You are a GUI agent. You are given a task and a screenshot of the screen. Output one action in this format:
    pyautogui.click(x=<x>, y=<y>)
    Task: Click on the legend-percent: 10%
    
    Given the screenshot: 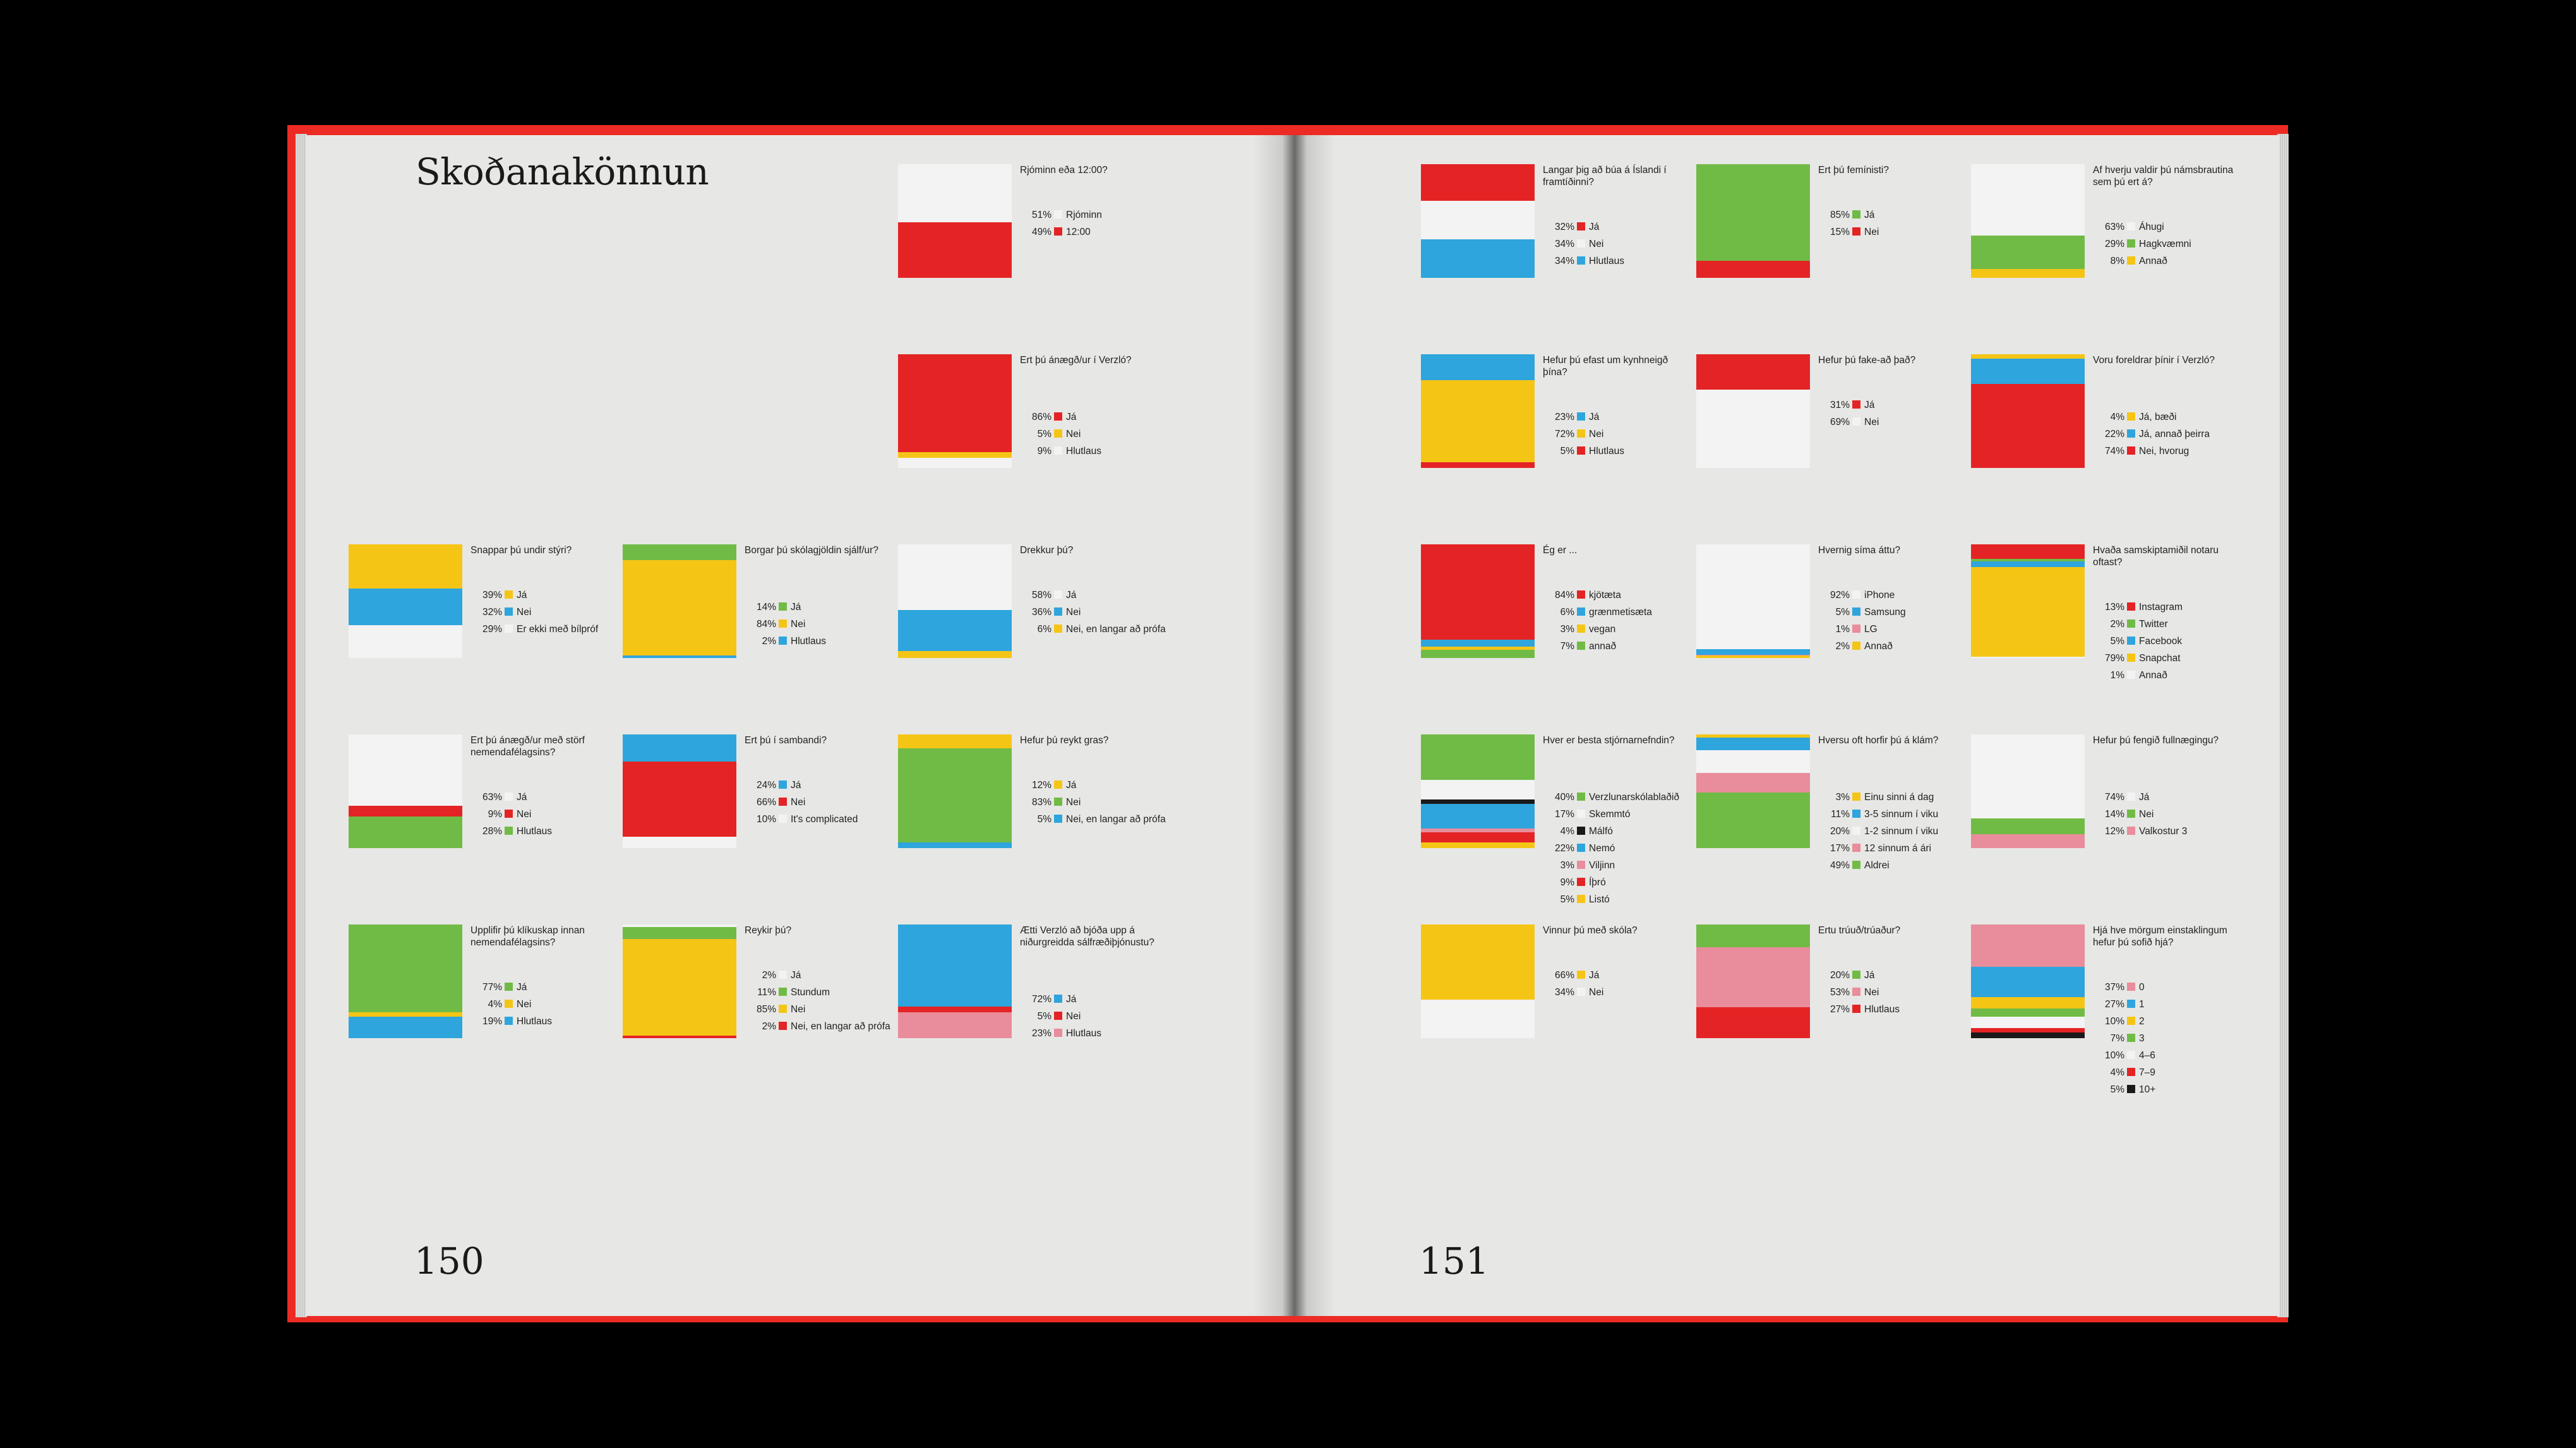 What is the action you would take?
    pyautogui.click(x=2114, y=1055)
    